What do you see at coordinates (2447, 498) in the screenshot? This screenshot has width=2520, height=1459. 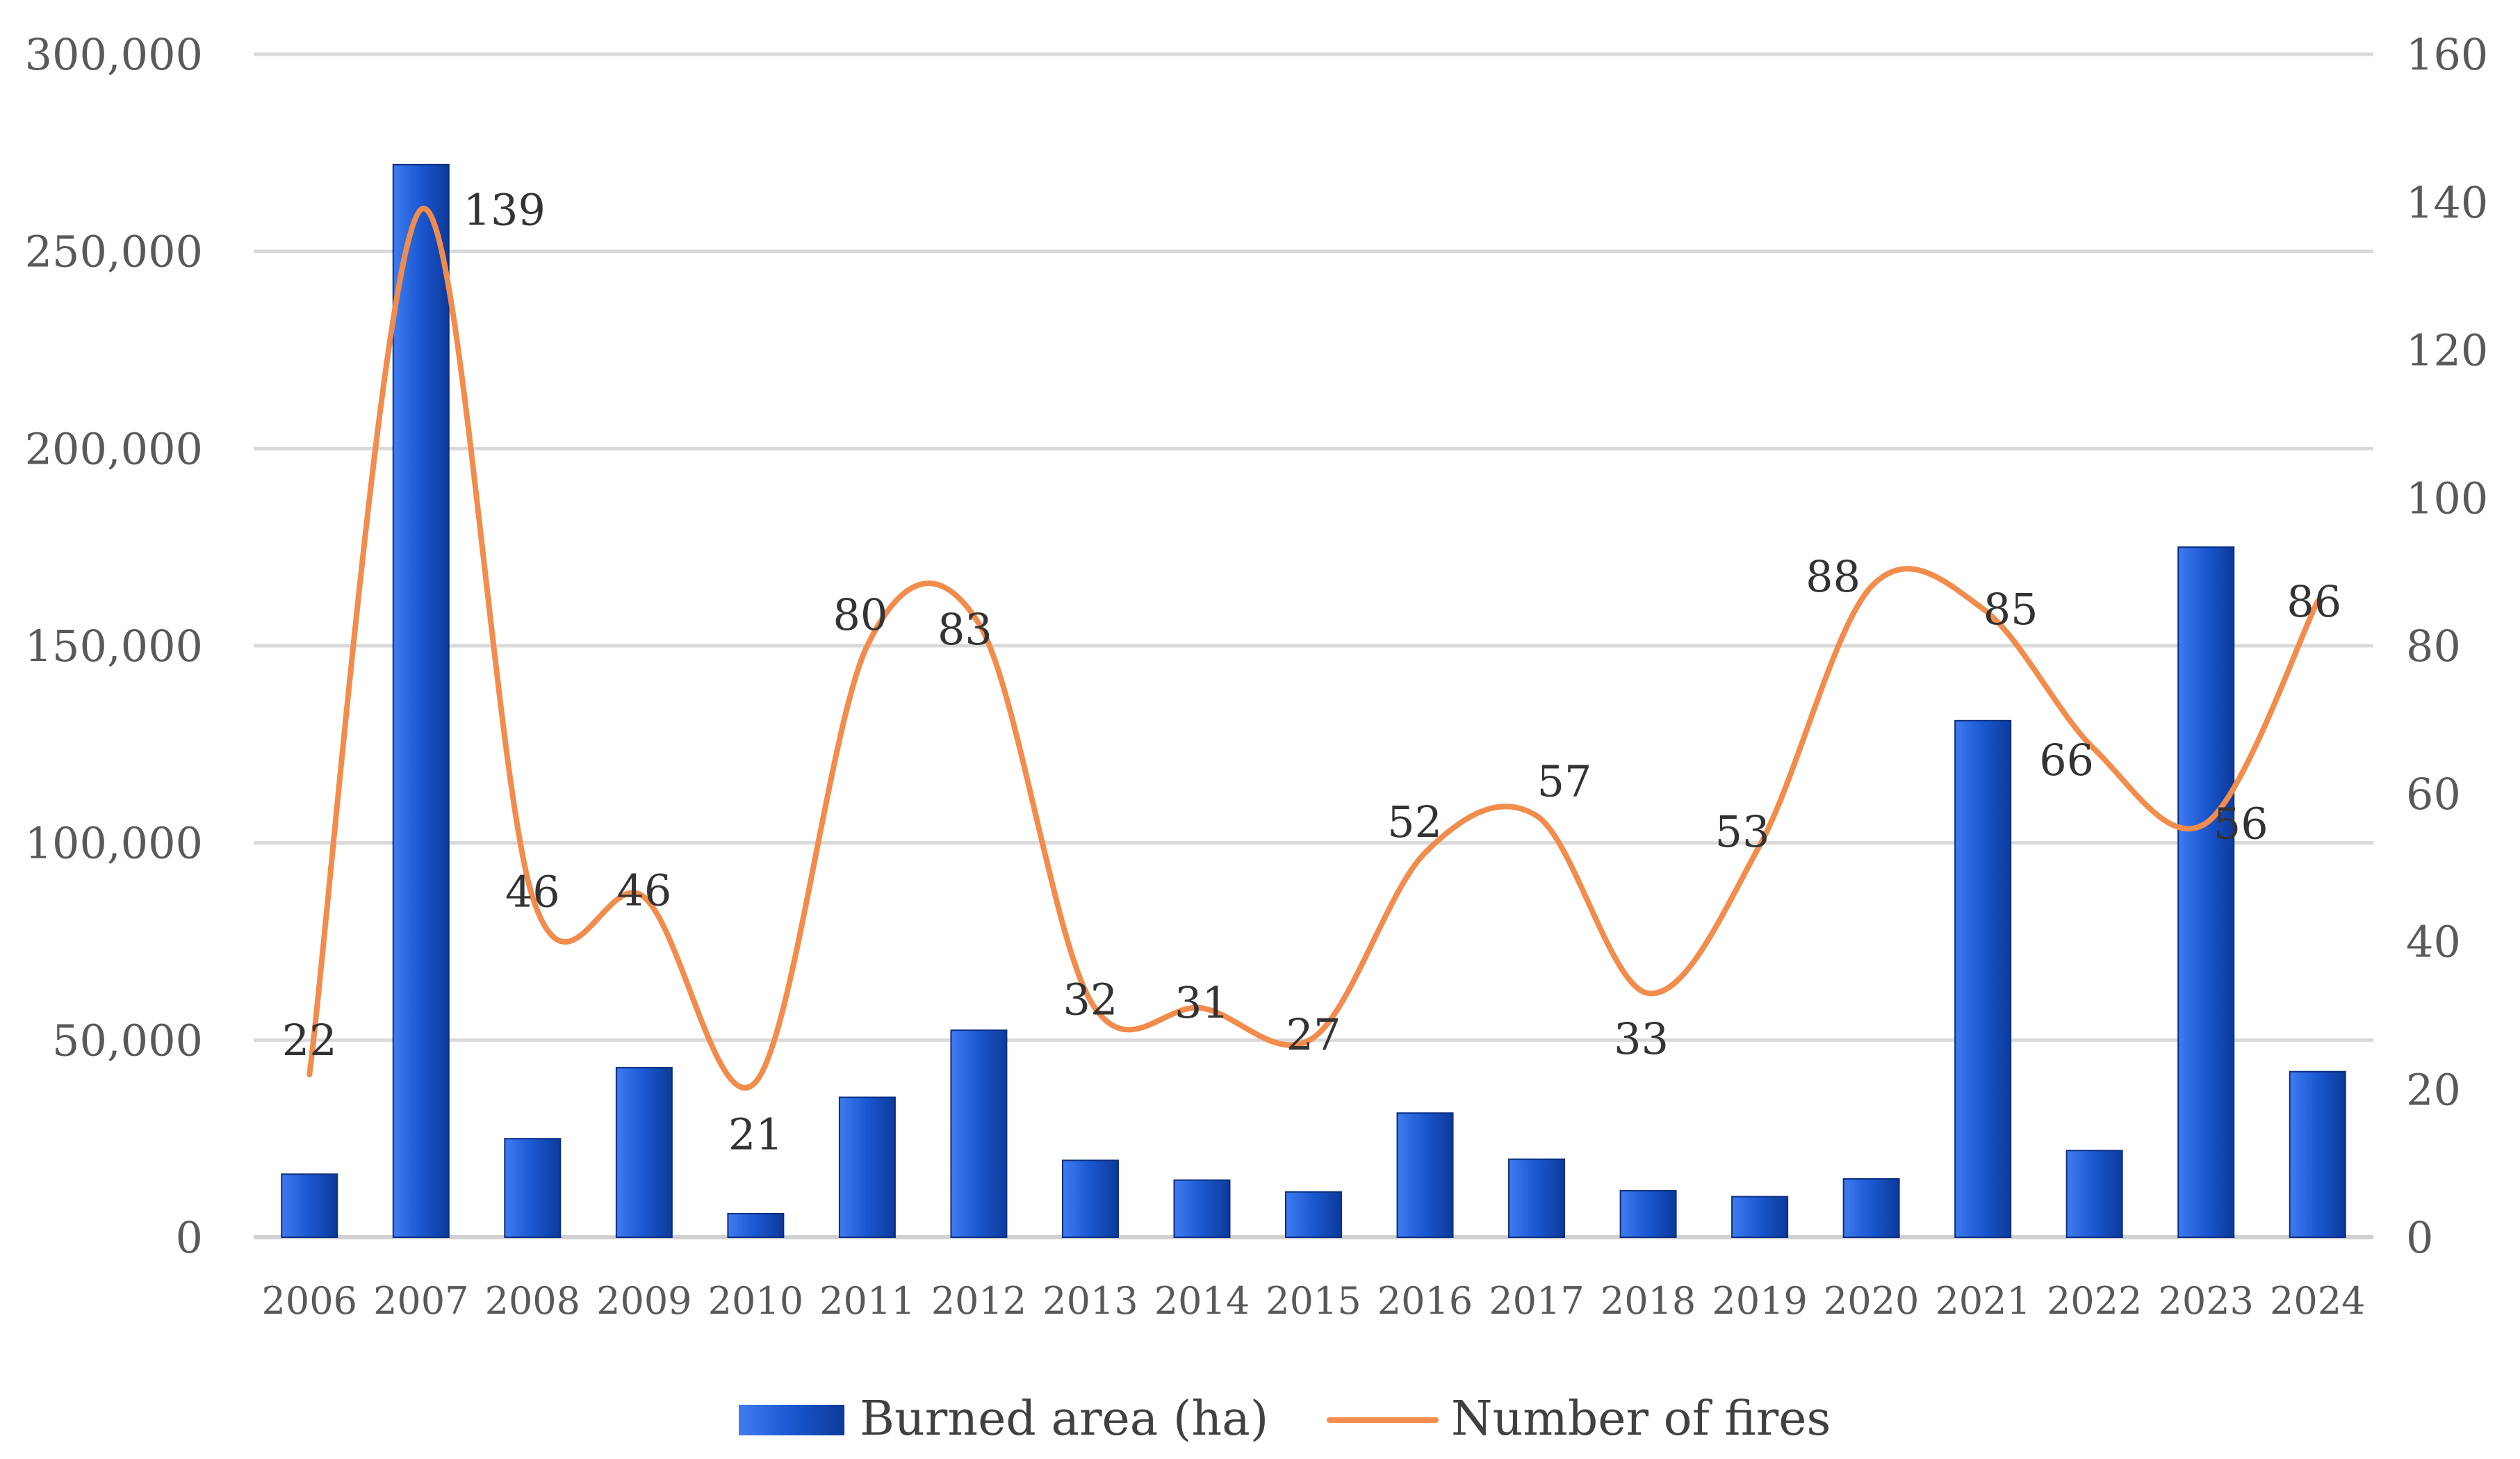 I see `right-tick-label: 100` at bounding box center [2447, 498].